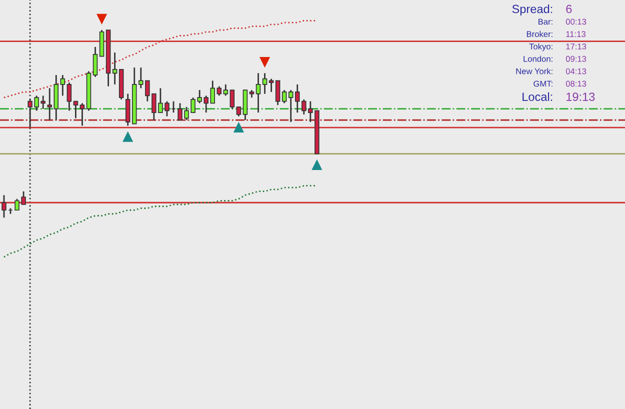  What do you see at coordinates (538, 59) in the screenshot?
I see `text: London:` at bounding box center [538, 59].